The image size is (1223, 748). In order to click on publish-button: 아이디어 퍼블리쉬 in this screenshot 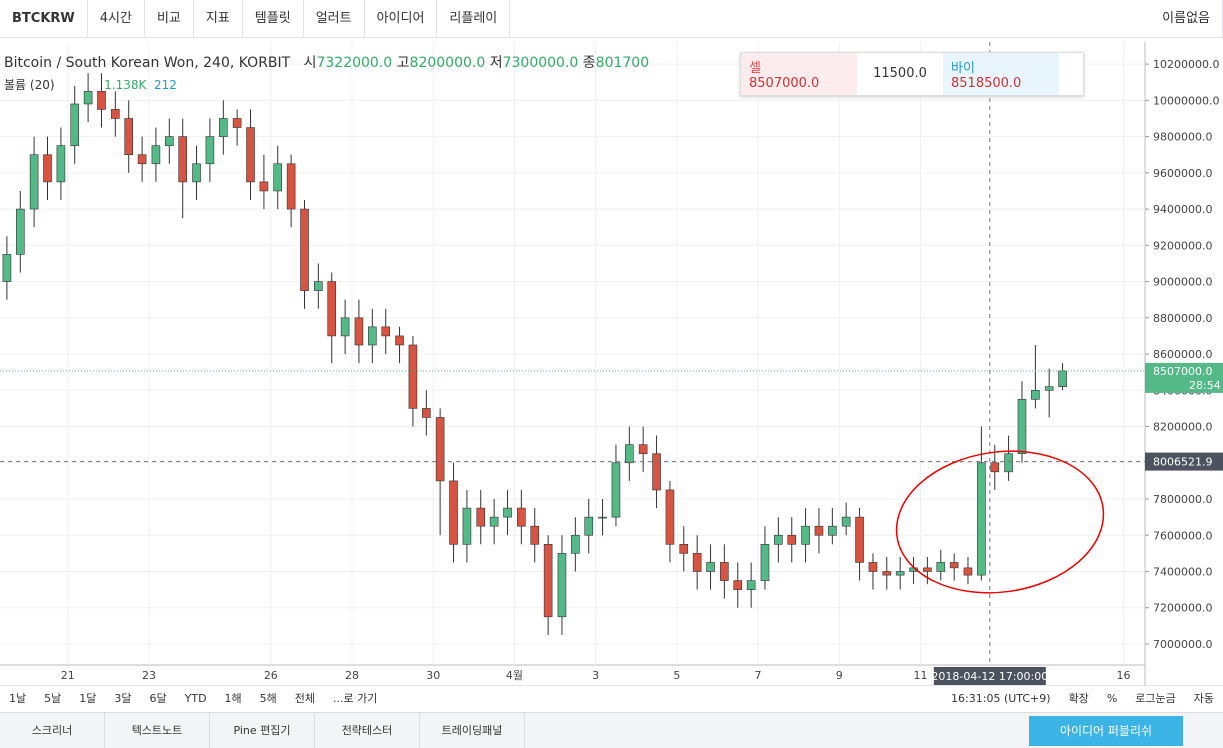, I will do `click(1106, 730)`.